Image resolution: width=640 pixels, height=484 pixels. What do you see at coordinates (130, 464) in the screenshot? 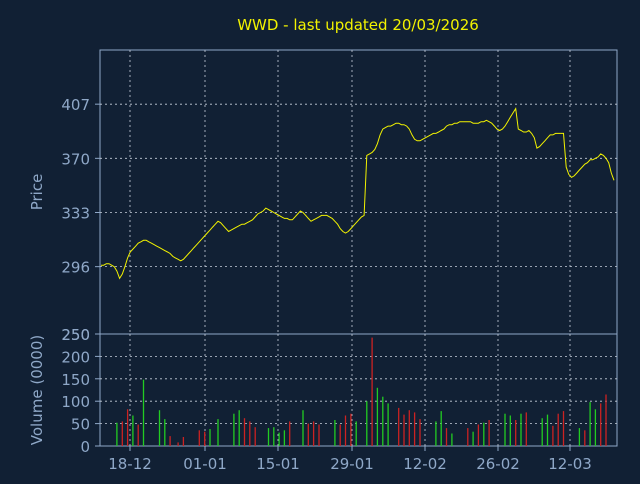
I see `date-tick-label: 18-12` at bounding box center [130, 464].